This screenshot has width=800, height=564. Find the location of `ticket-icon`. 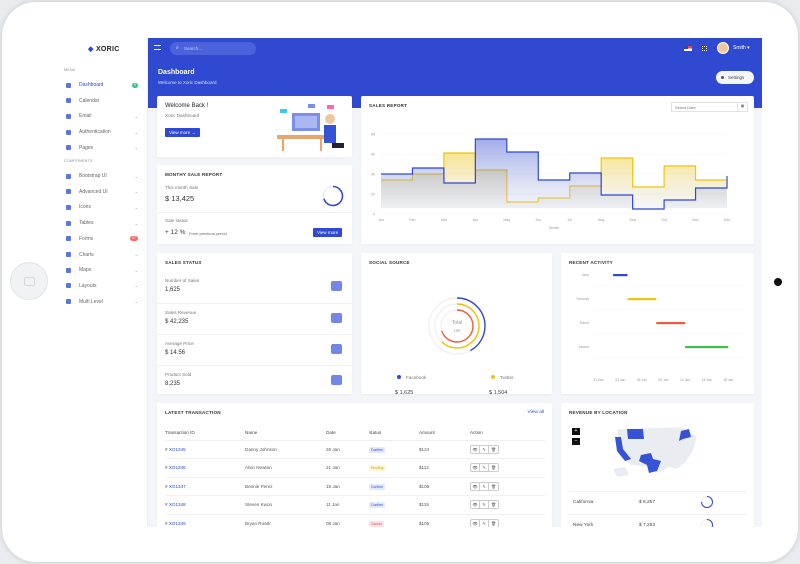

ticket-icon is located at coordinates (336, 349).